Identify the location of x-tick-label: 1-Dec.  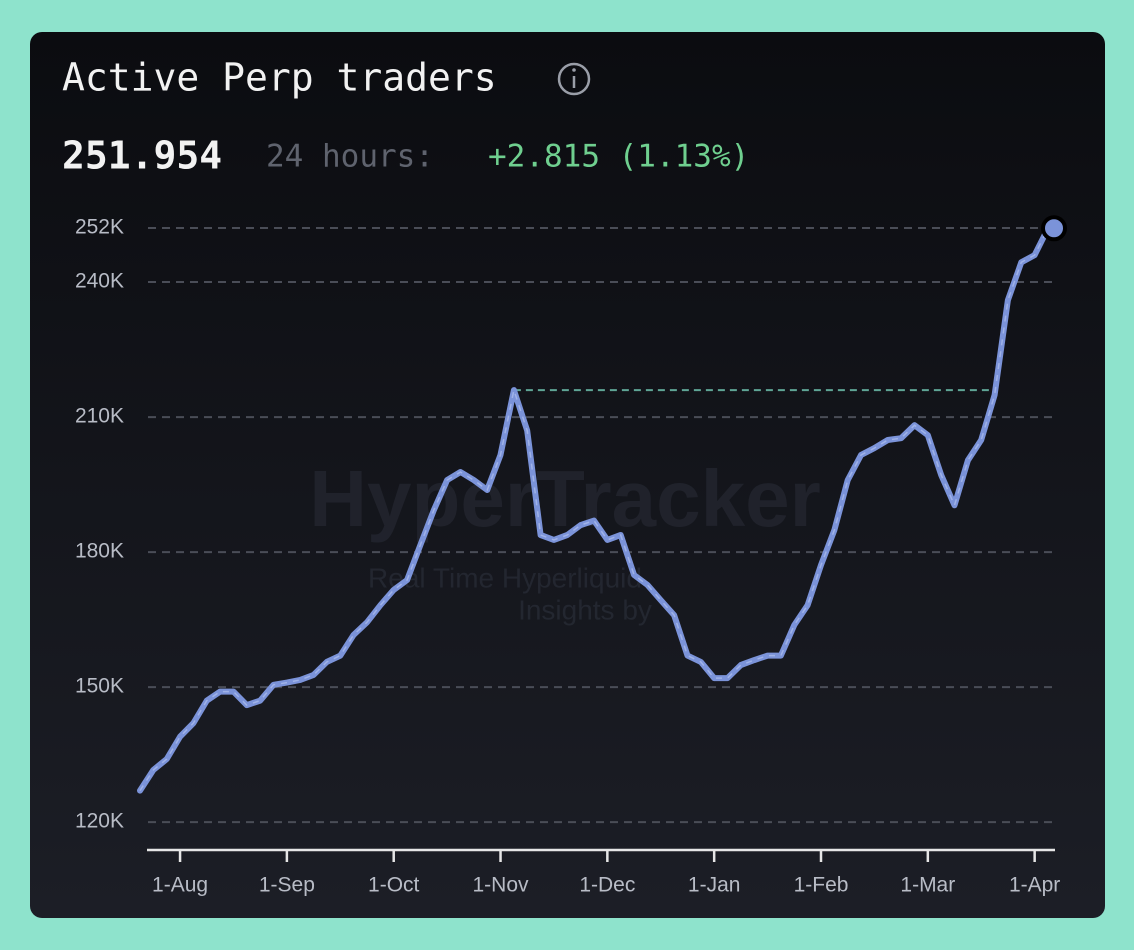
(607, 885).